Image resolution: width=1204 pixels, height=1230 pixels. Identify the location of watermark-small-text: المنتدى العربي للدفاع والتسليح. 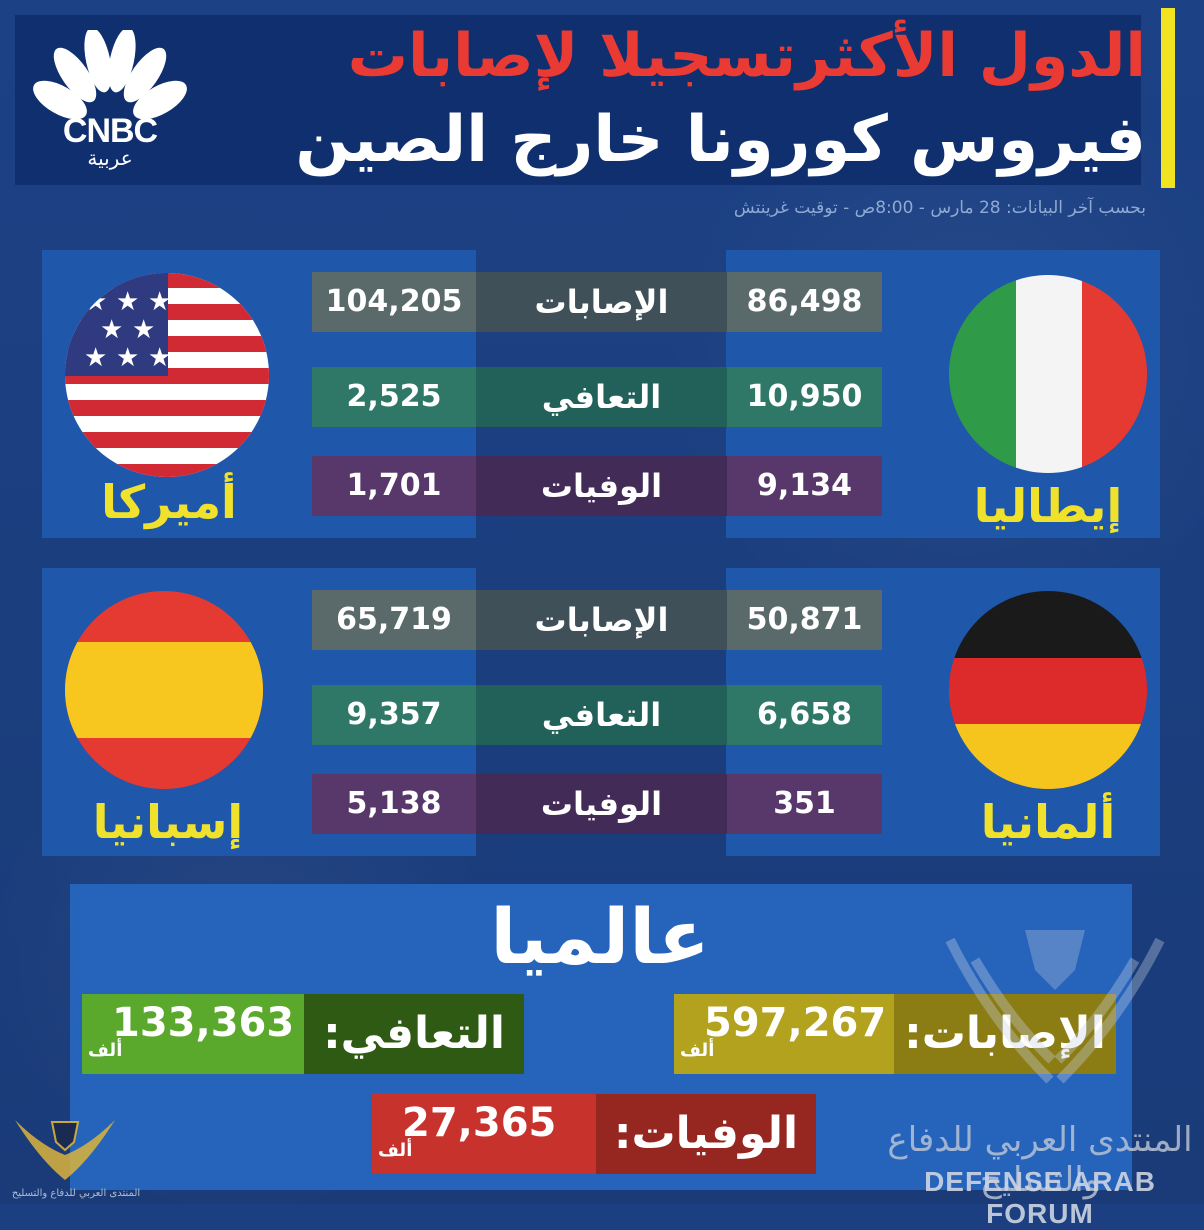
(76, 1193).